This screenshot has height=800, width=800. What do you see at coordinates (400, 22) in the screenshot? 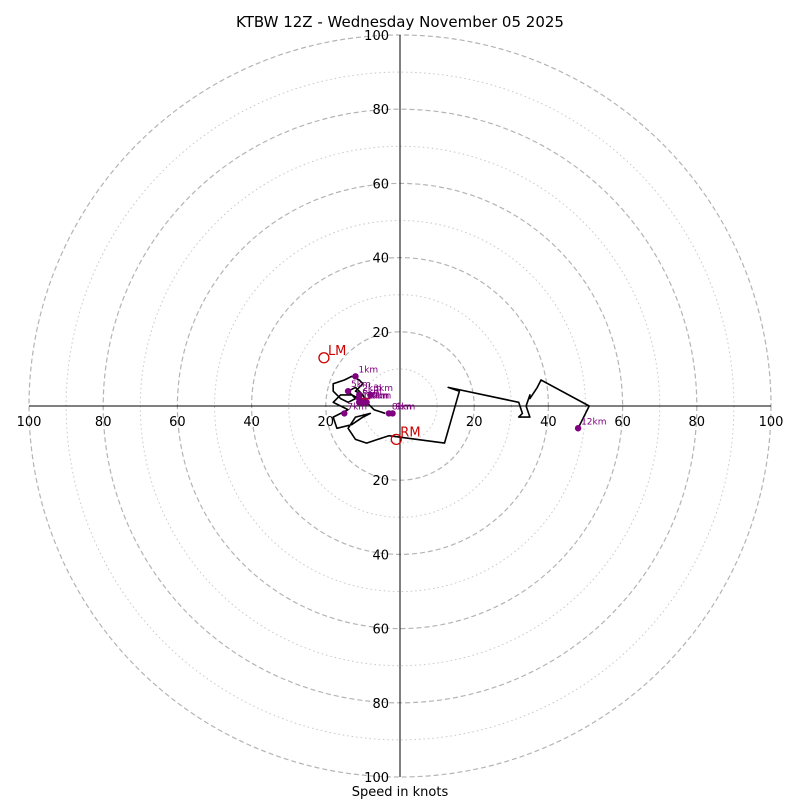
I see `chart-title: KTBW 12Z - Wednesday November 05 2025` at bounding box center [400, 22].